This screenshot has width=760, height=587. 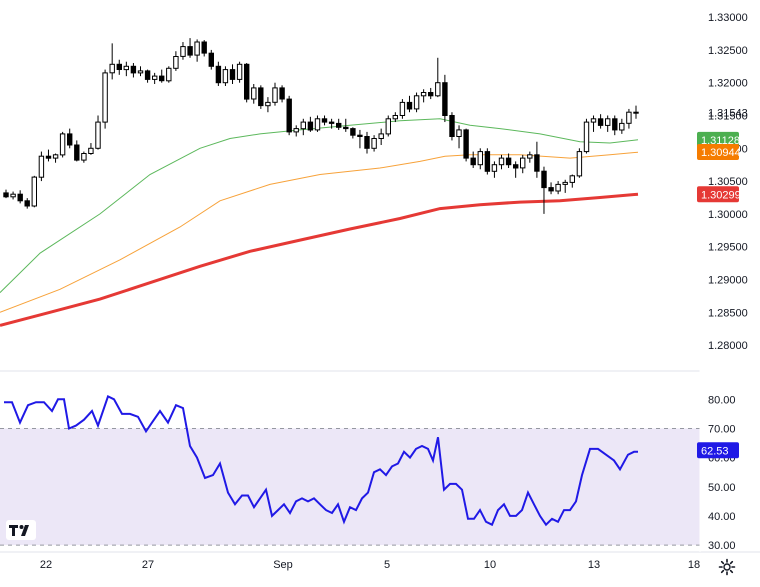 What do you see at coordinates (370, 565) in the screenshot?
I see `time-axis: 22 27 Sep 5 10 13 18` at bounding box center [370, 565].